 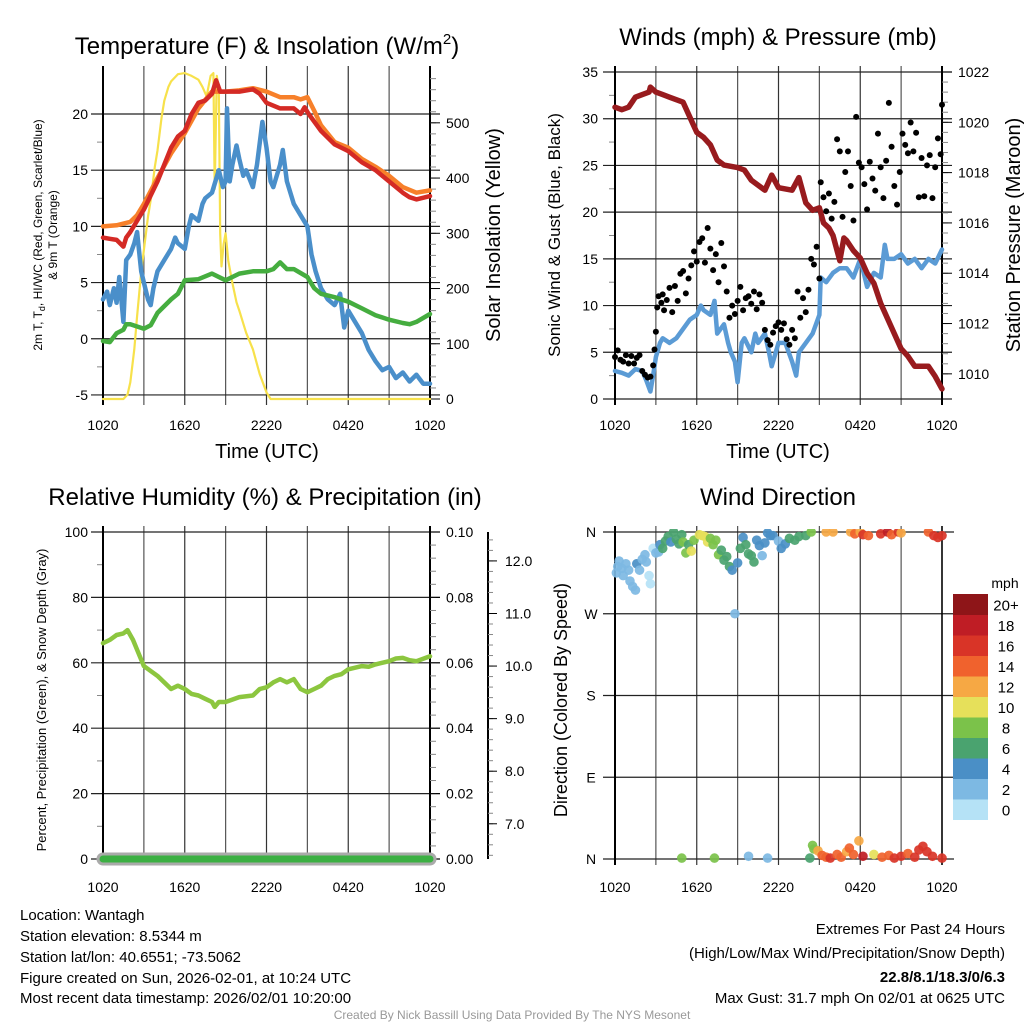 I want to click on y-tick-label: 40, so click(x=80, y=728).